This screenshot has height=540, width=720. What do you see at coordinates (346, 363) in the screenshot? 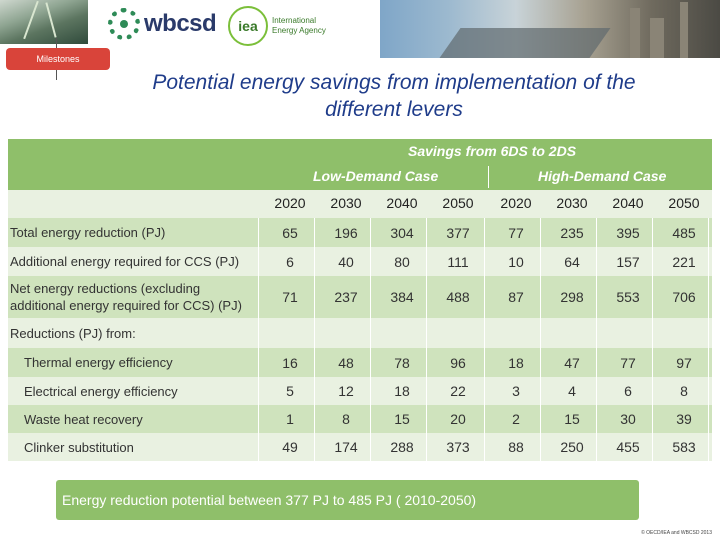
I see `table-cell: 48` at bounding box center [346, 363].